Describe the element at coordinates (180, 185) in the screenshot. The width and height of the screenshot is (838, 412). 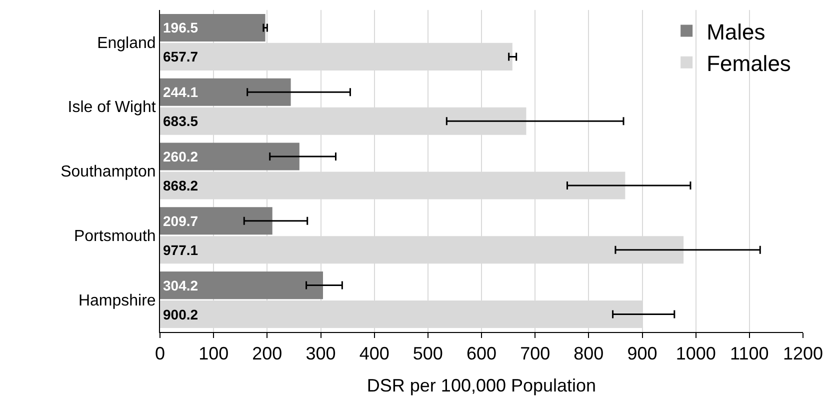
I see `data-label: 868.2` at that location.